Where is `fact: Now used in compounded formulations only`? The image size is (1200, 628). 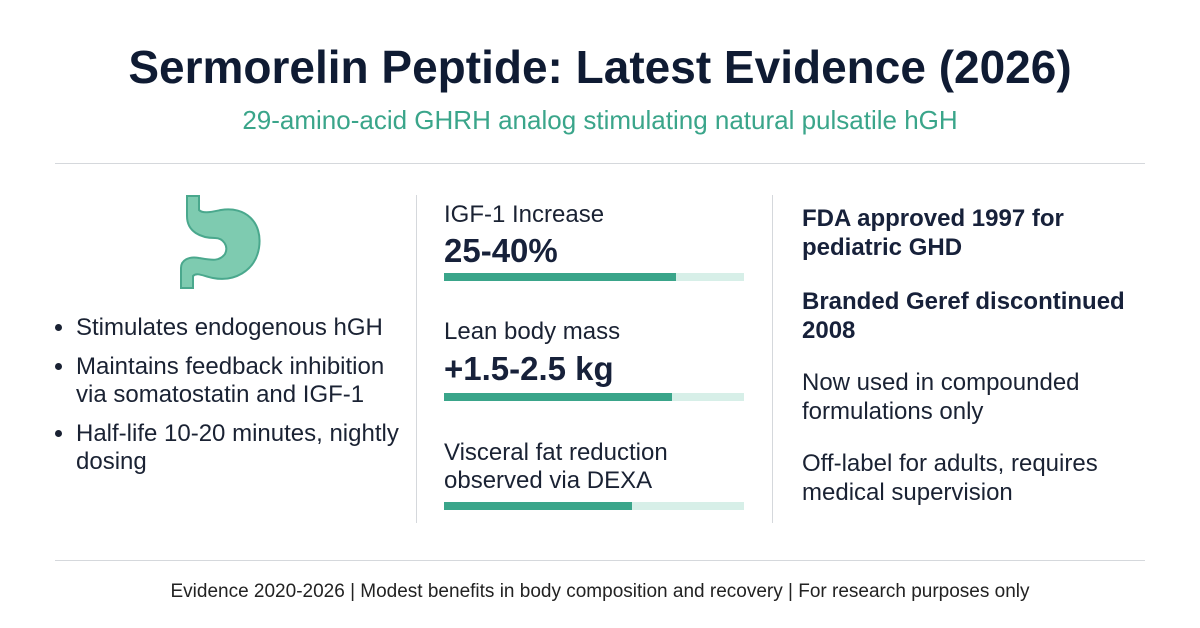
fact: Now used in compounded formulations only is located at coordinates (941, 397).